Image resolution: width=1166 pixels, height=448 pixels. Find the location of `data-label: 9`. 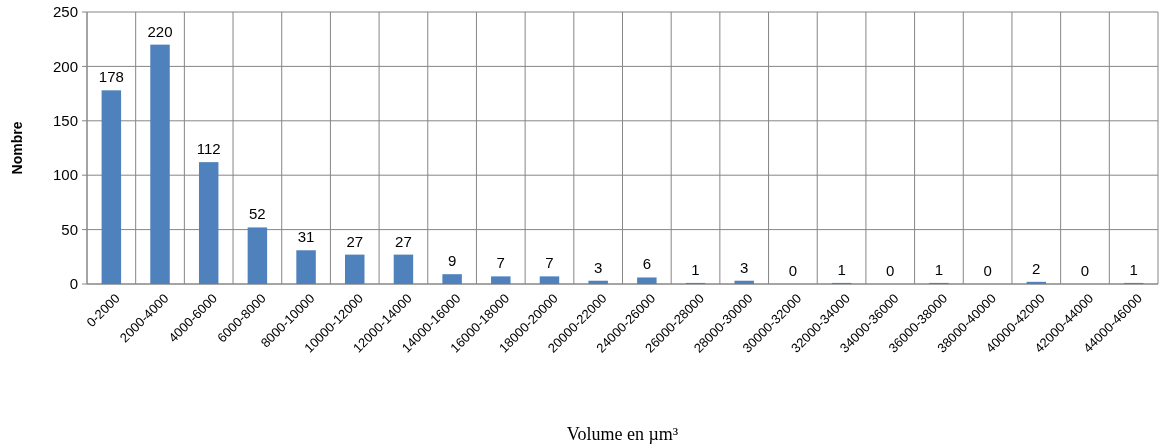

data-label: 9 is located at coordinates (452, 261).